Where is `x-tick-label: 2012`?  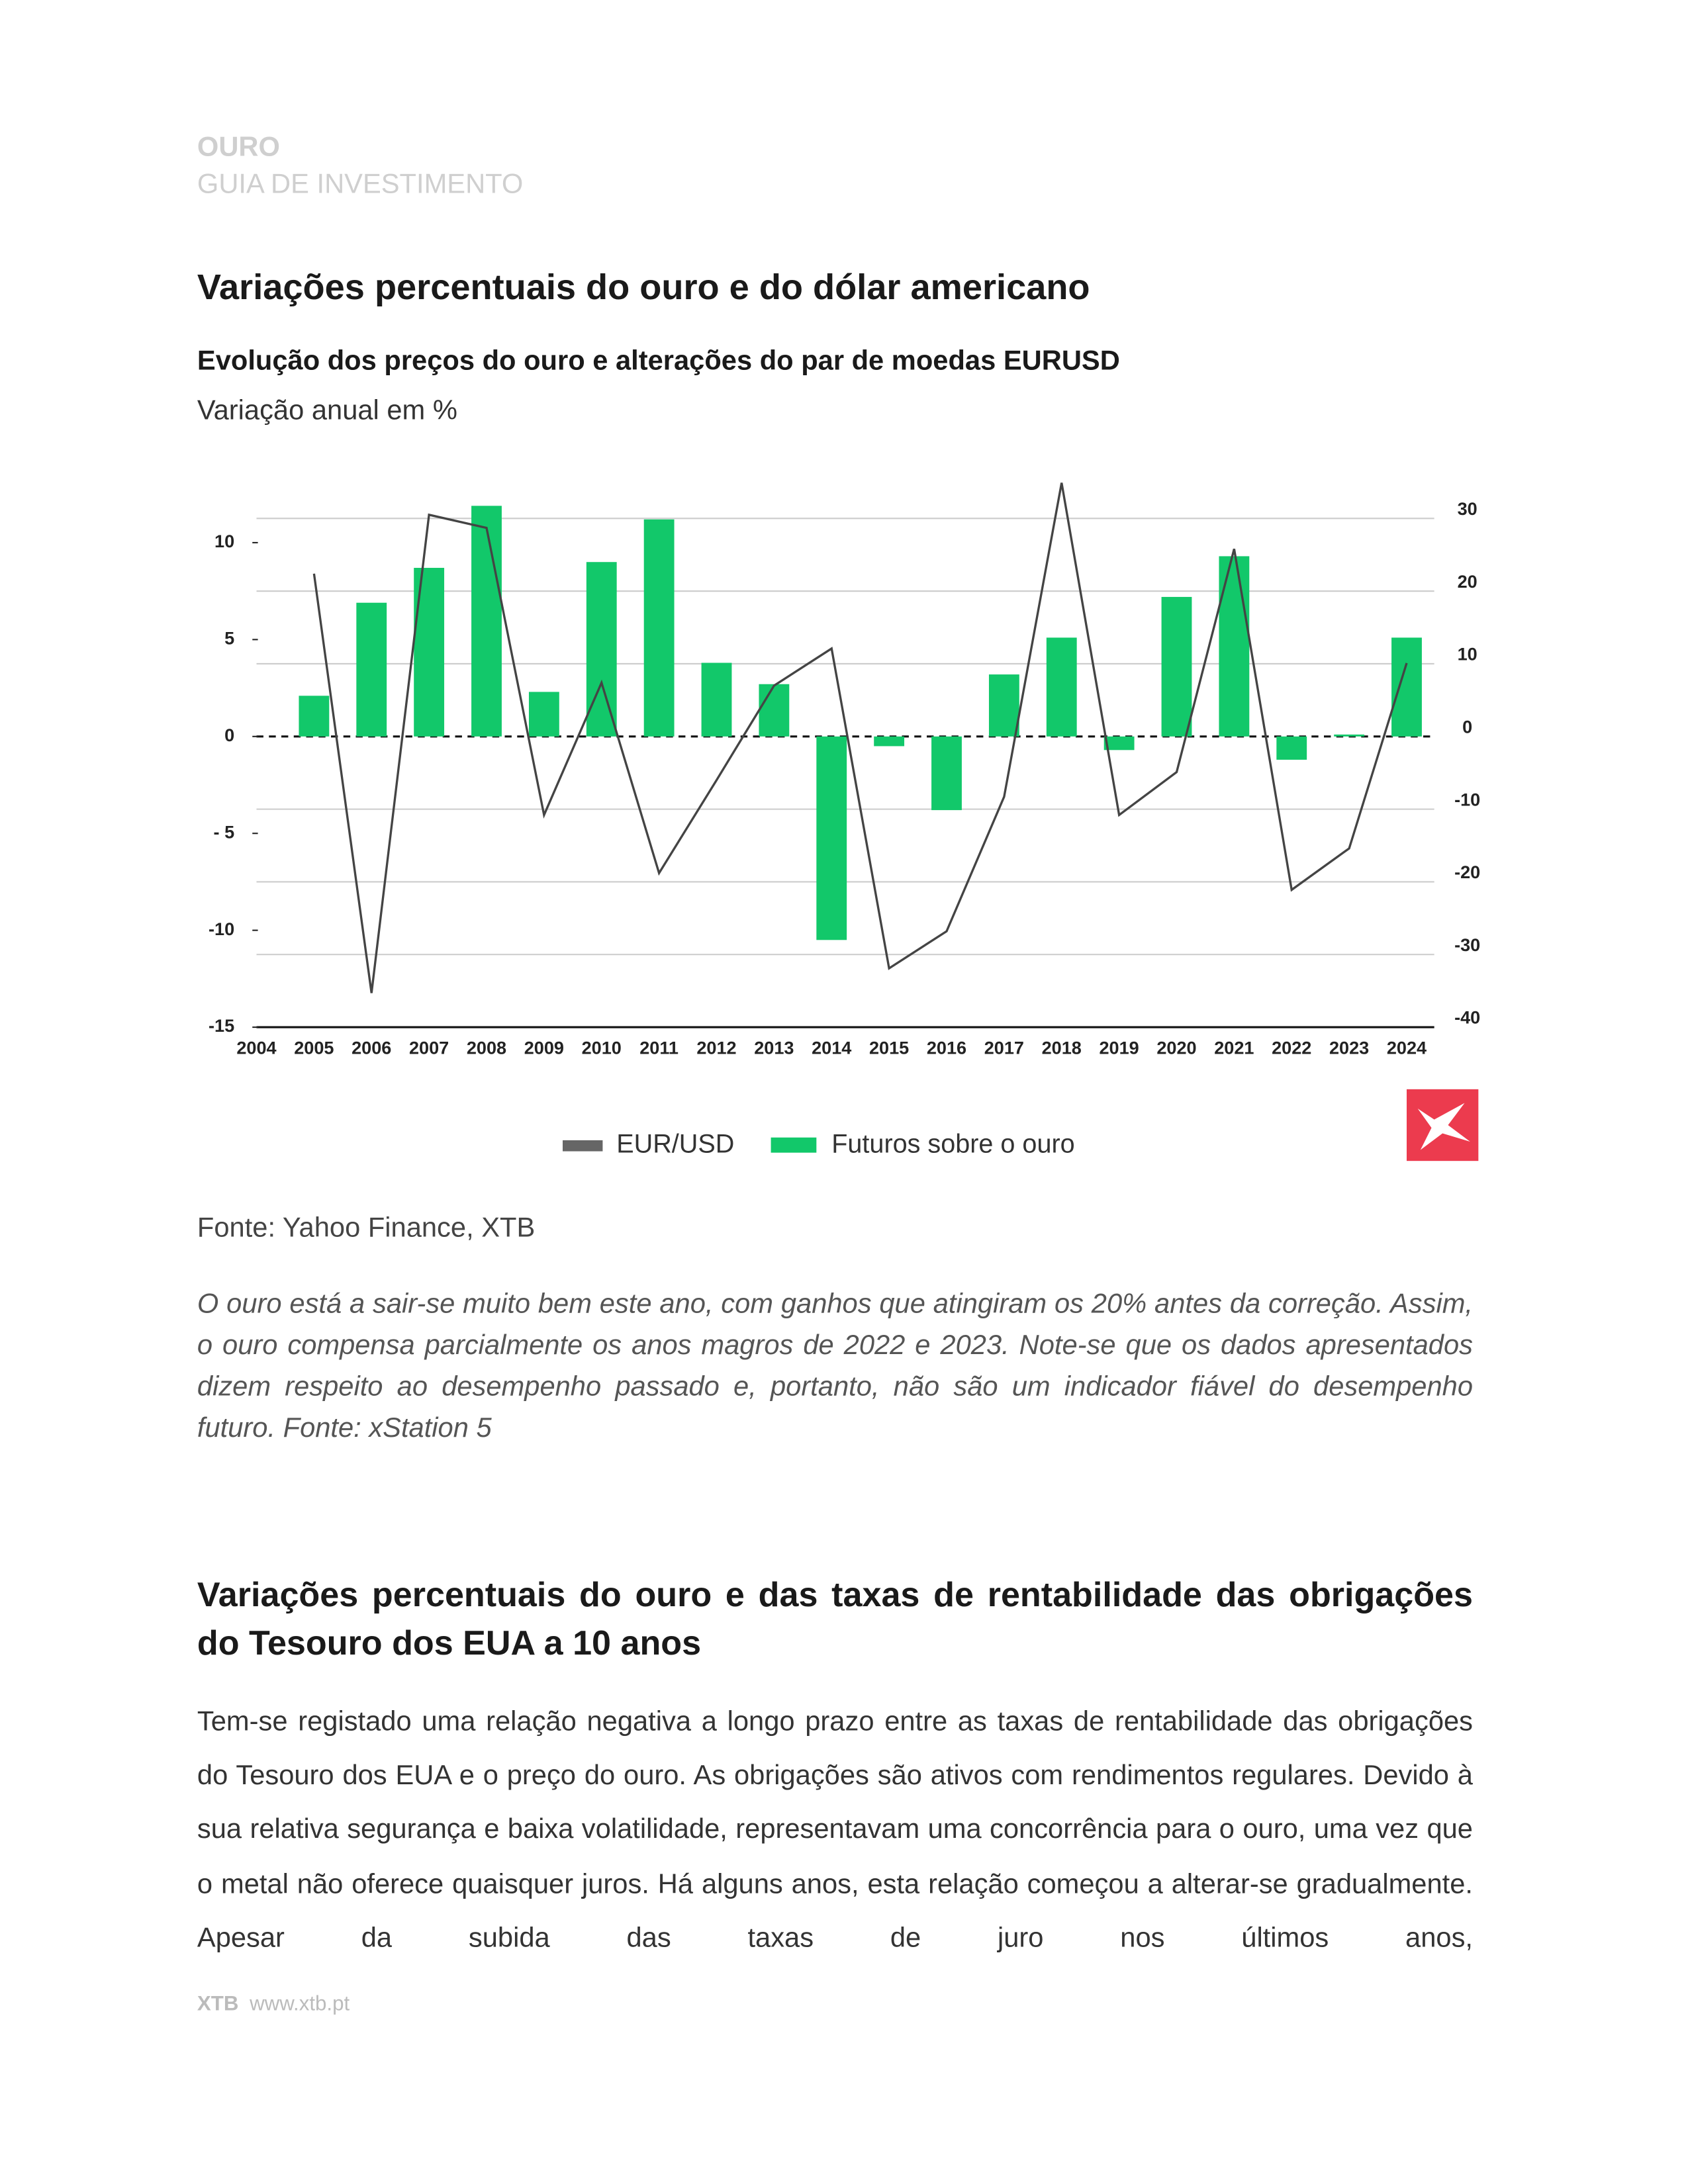
x-tick-label: 2012 is located at coordinates (716, 1048).